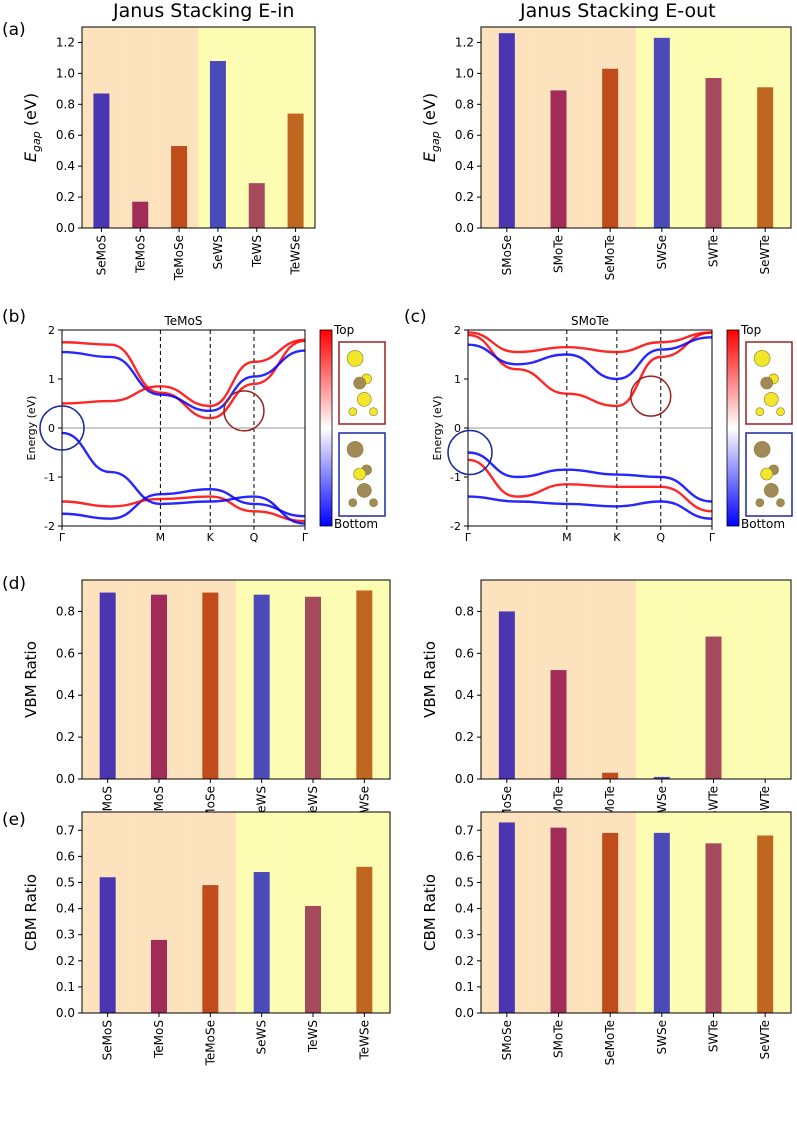  What do you see at coordinates (14, 317) in the screenshot?
I see `panel-label-b: (b)` at bounding box center [14, 317].